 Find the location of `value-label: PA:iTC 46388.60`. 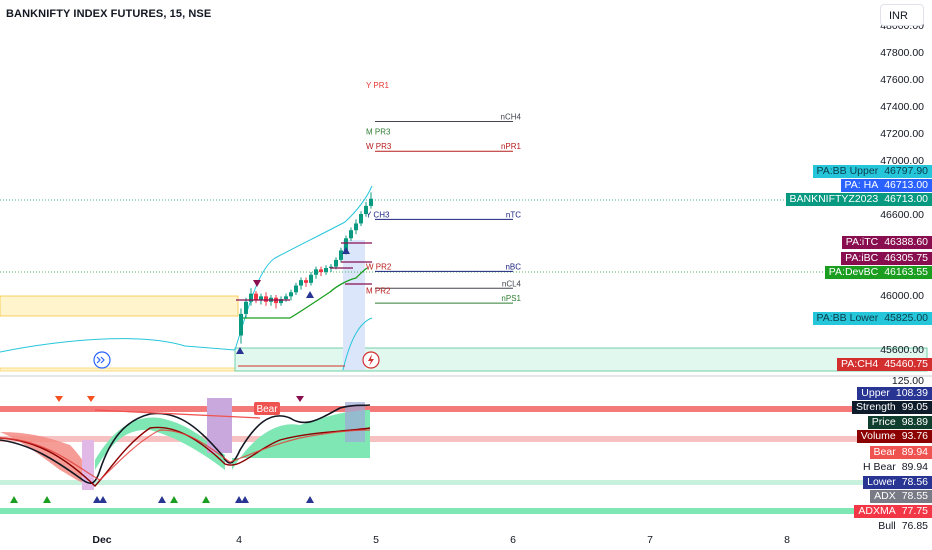

value-label: PA:iTC 46388.60 is located at coordinates (886, 242).